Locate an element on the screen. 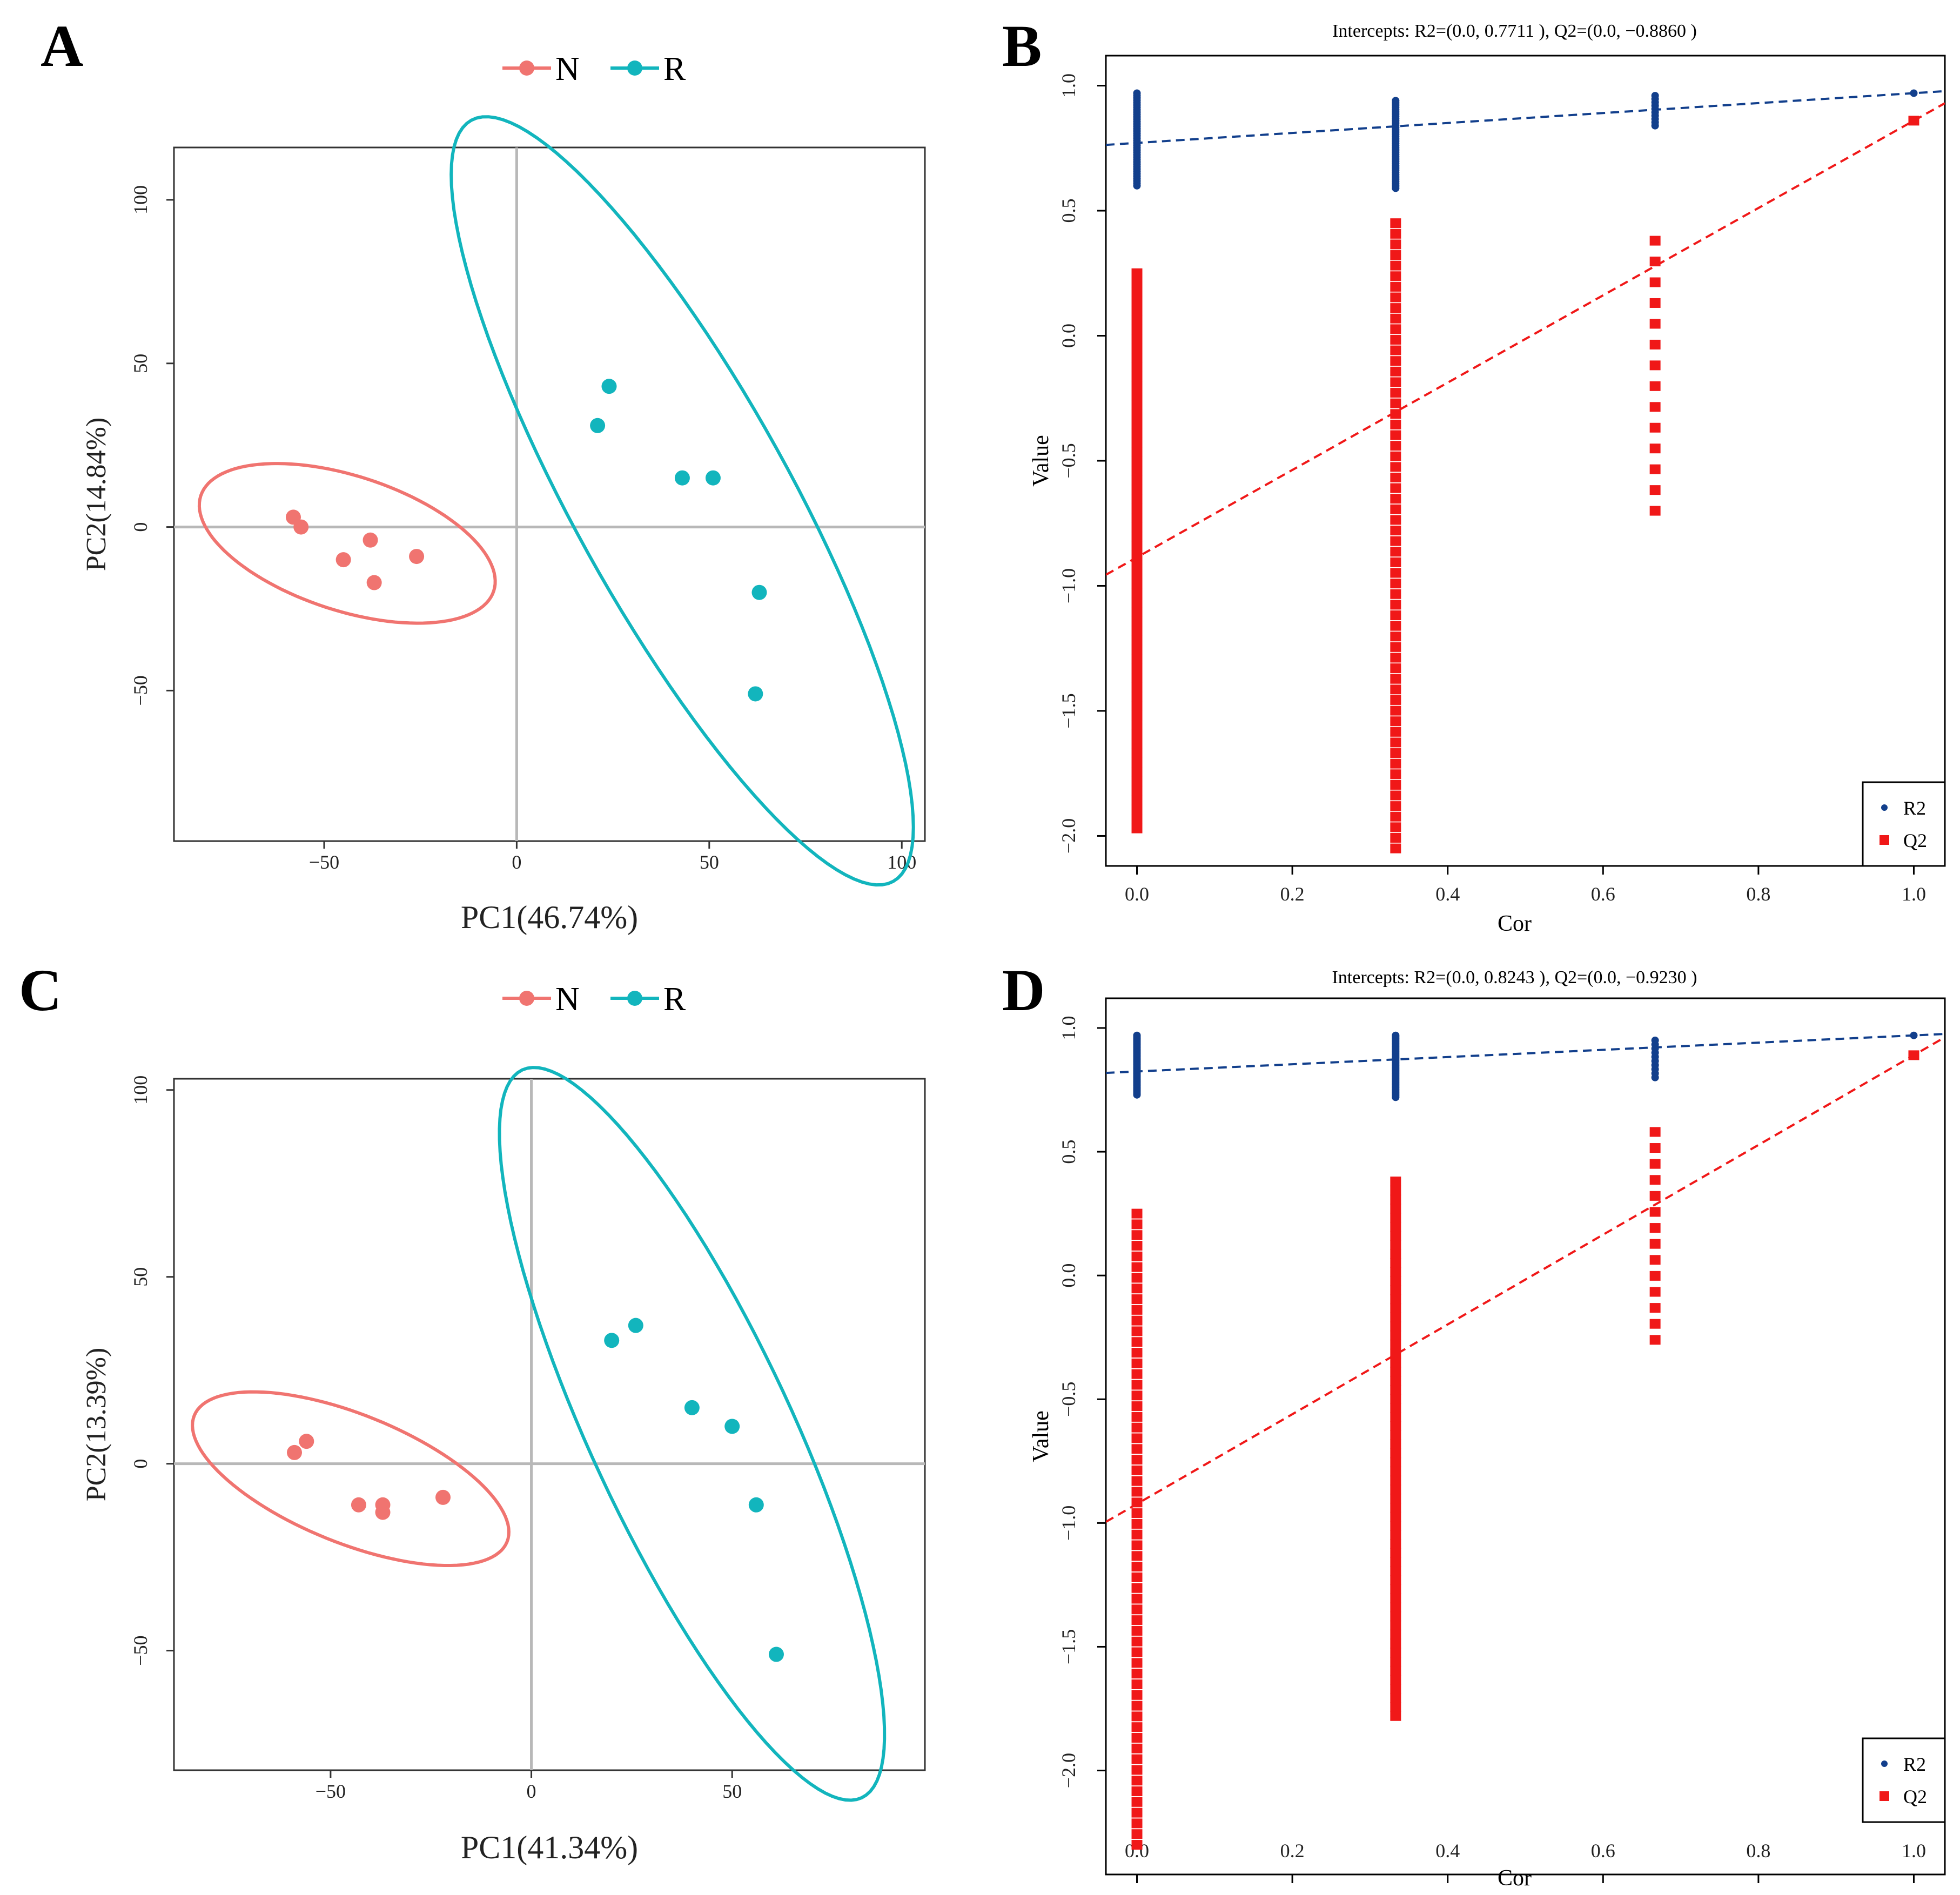  regression-lines is located at coordinates (1526, 1278).